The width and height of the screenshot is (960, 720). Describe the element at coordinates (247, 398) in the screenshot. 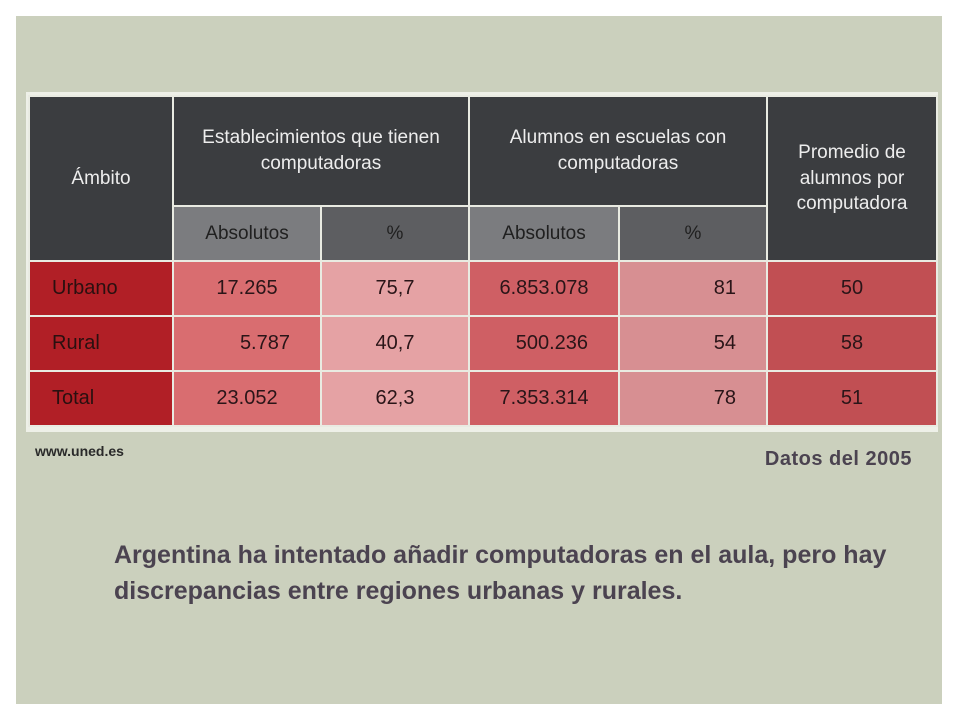

I see `cell-est-abs: 23.052` at that location.